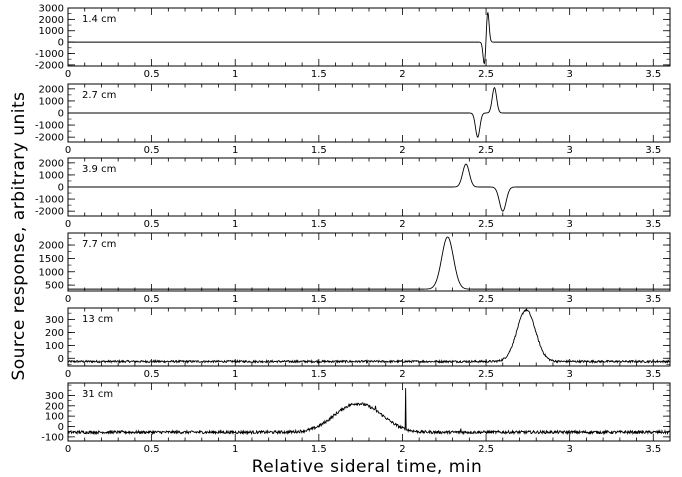  What do you see at coordinates (54, 286) in the screenshot?
I see `y-tick-label: 500` at bounding box center [54, 286].